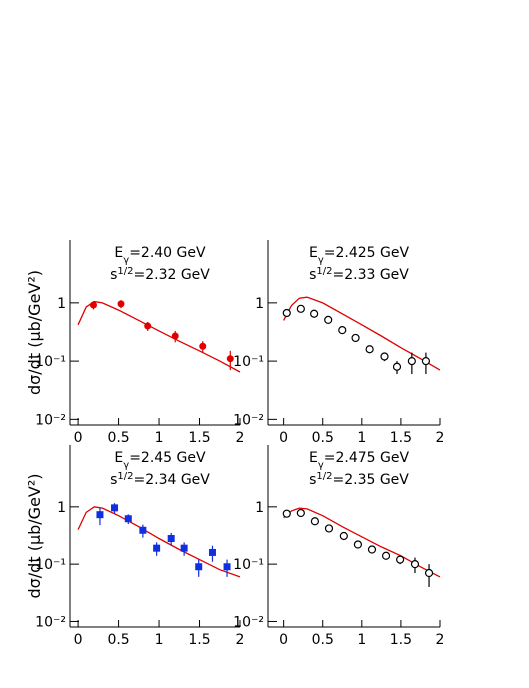 Image resolution: width=529 pixels, height=688 pixels. What do you see at coordinates (171, 275) in the screenshot?
I see `annotation-rest: =2.32 GeV` at bounding box center [171, 275].